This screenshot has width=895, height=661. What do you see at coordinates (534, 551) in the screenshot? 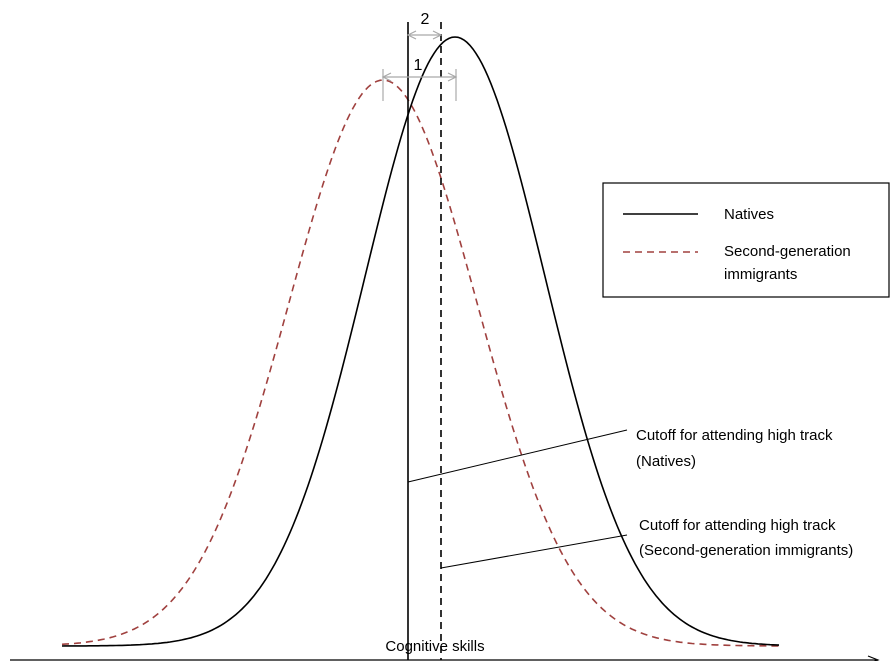
I see `cutoff-immigrants-leader` at bounding box center [534, 551].